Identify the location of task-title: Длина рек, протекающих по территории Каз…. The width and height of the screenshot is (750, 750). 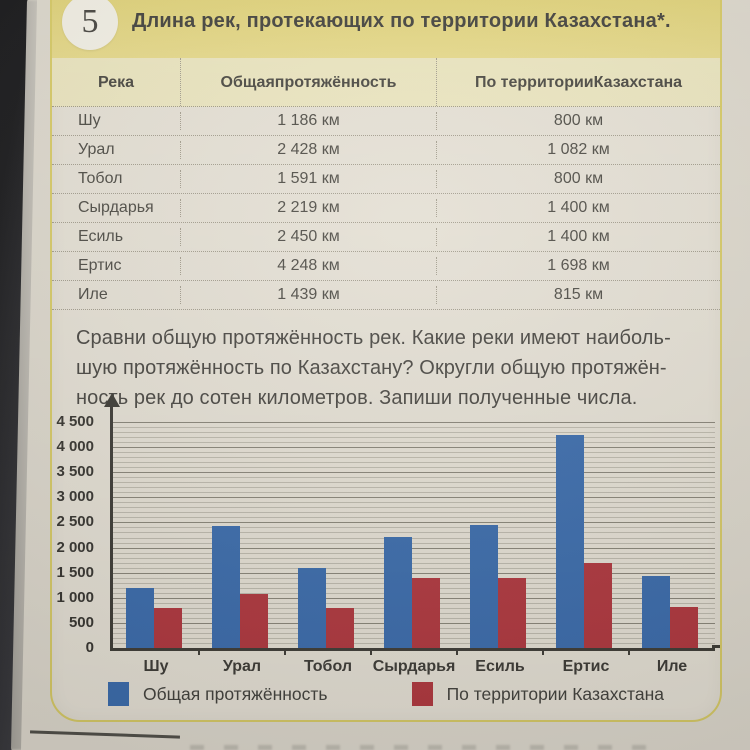
(401, 21).